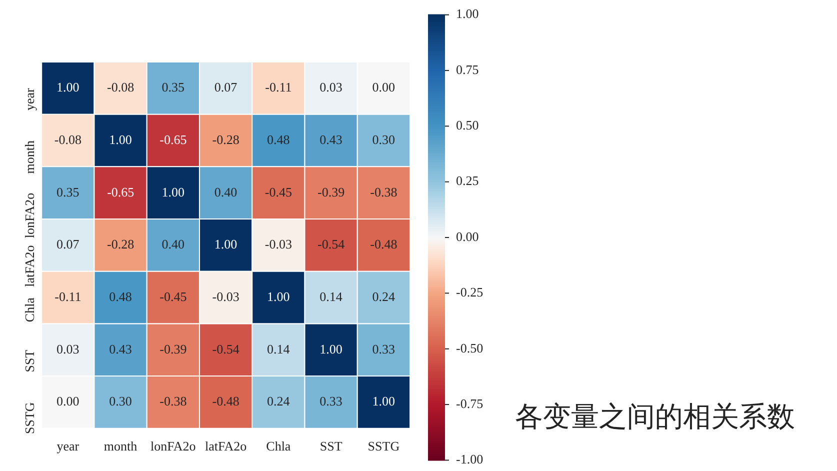 The image size is (837, 471). Describe the element at coordinates (467, 125) in the screenshot. I see `color-bar-label: 0.50` at that location.